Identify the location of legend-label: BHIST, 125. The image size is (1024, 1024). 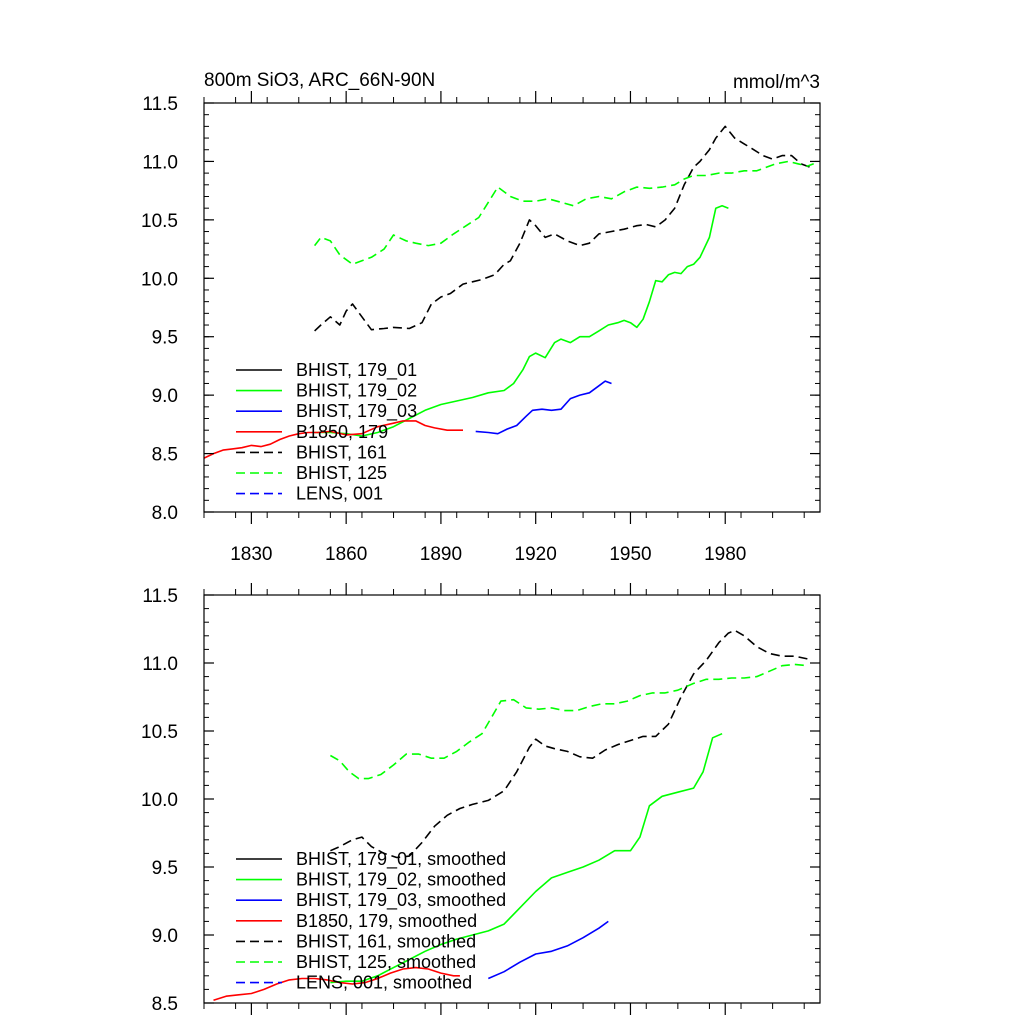
(341, 473).